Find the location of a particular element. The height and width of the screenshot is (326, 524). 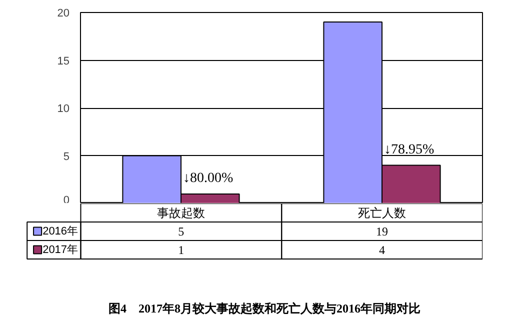

data-label: 4 is located at coordinates (382, 249).